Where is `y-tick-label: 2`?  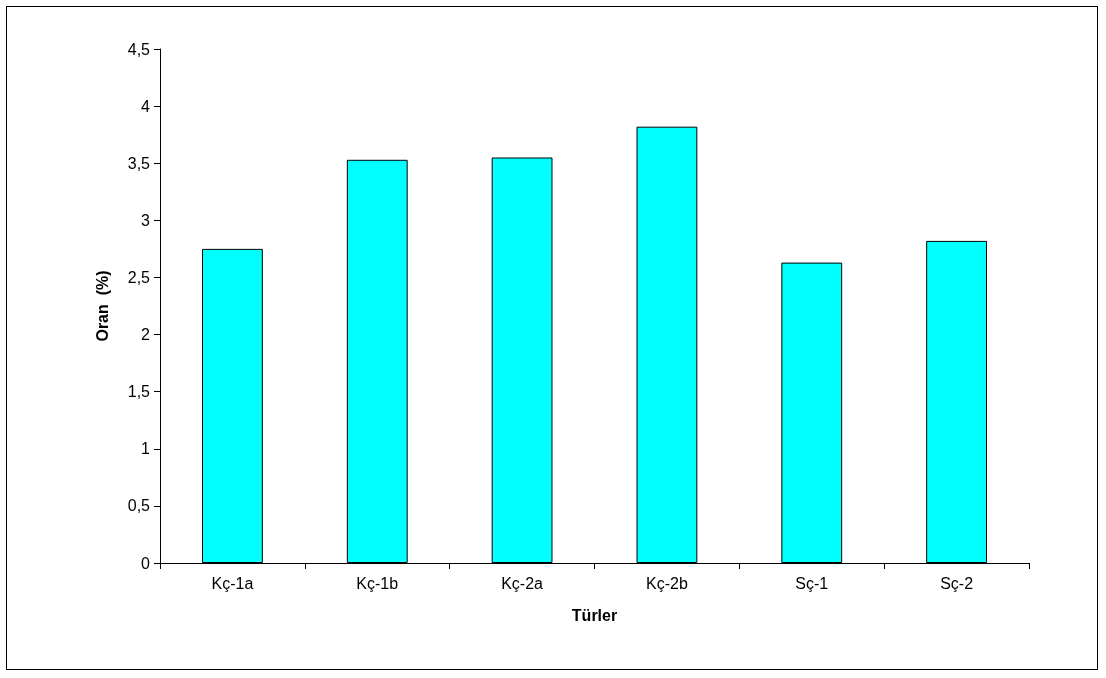
y-tick-label: 2 is located at coordinates (146, 335).